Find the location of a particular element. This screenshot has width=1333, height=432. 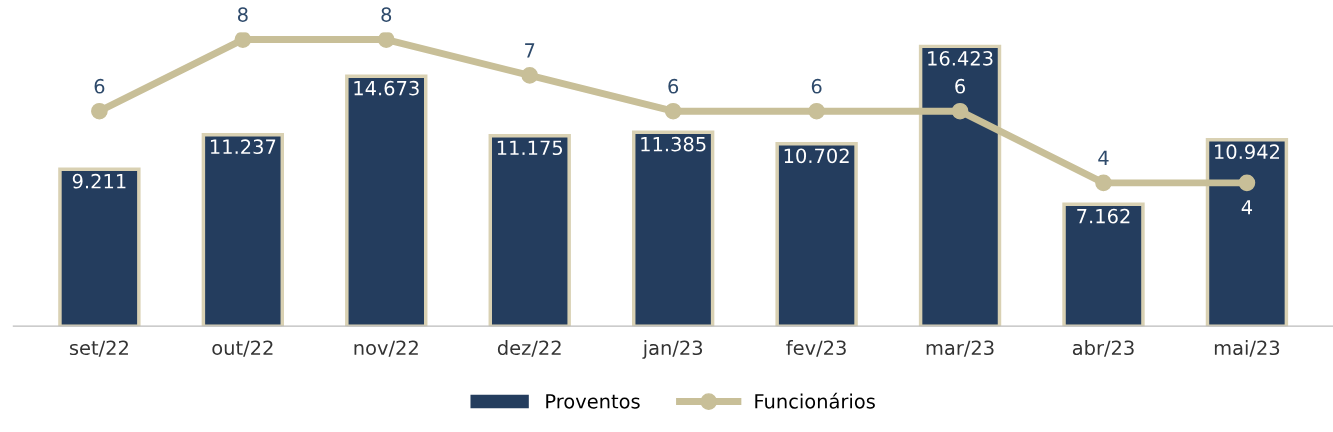

data-label: 9.211 is located at coordinates (99, 181).